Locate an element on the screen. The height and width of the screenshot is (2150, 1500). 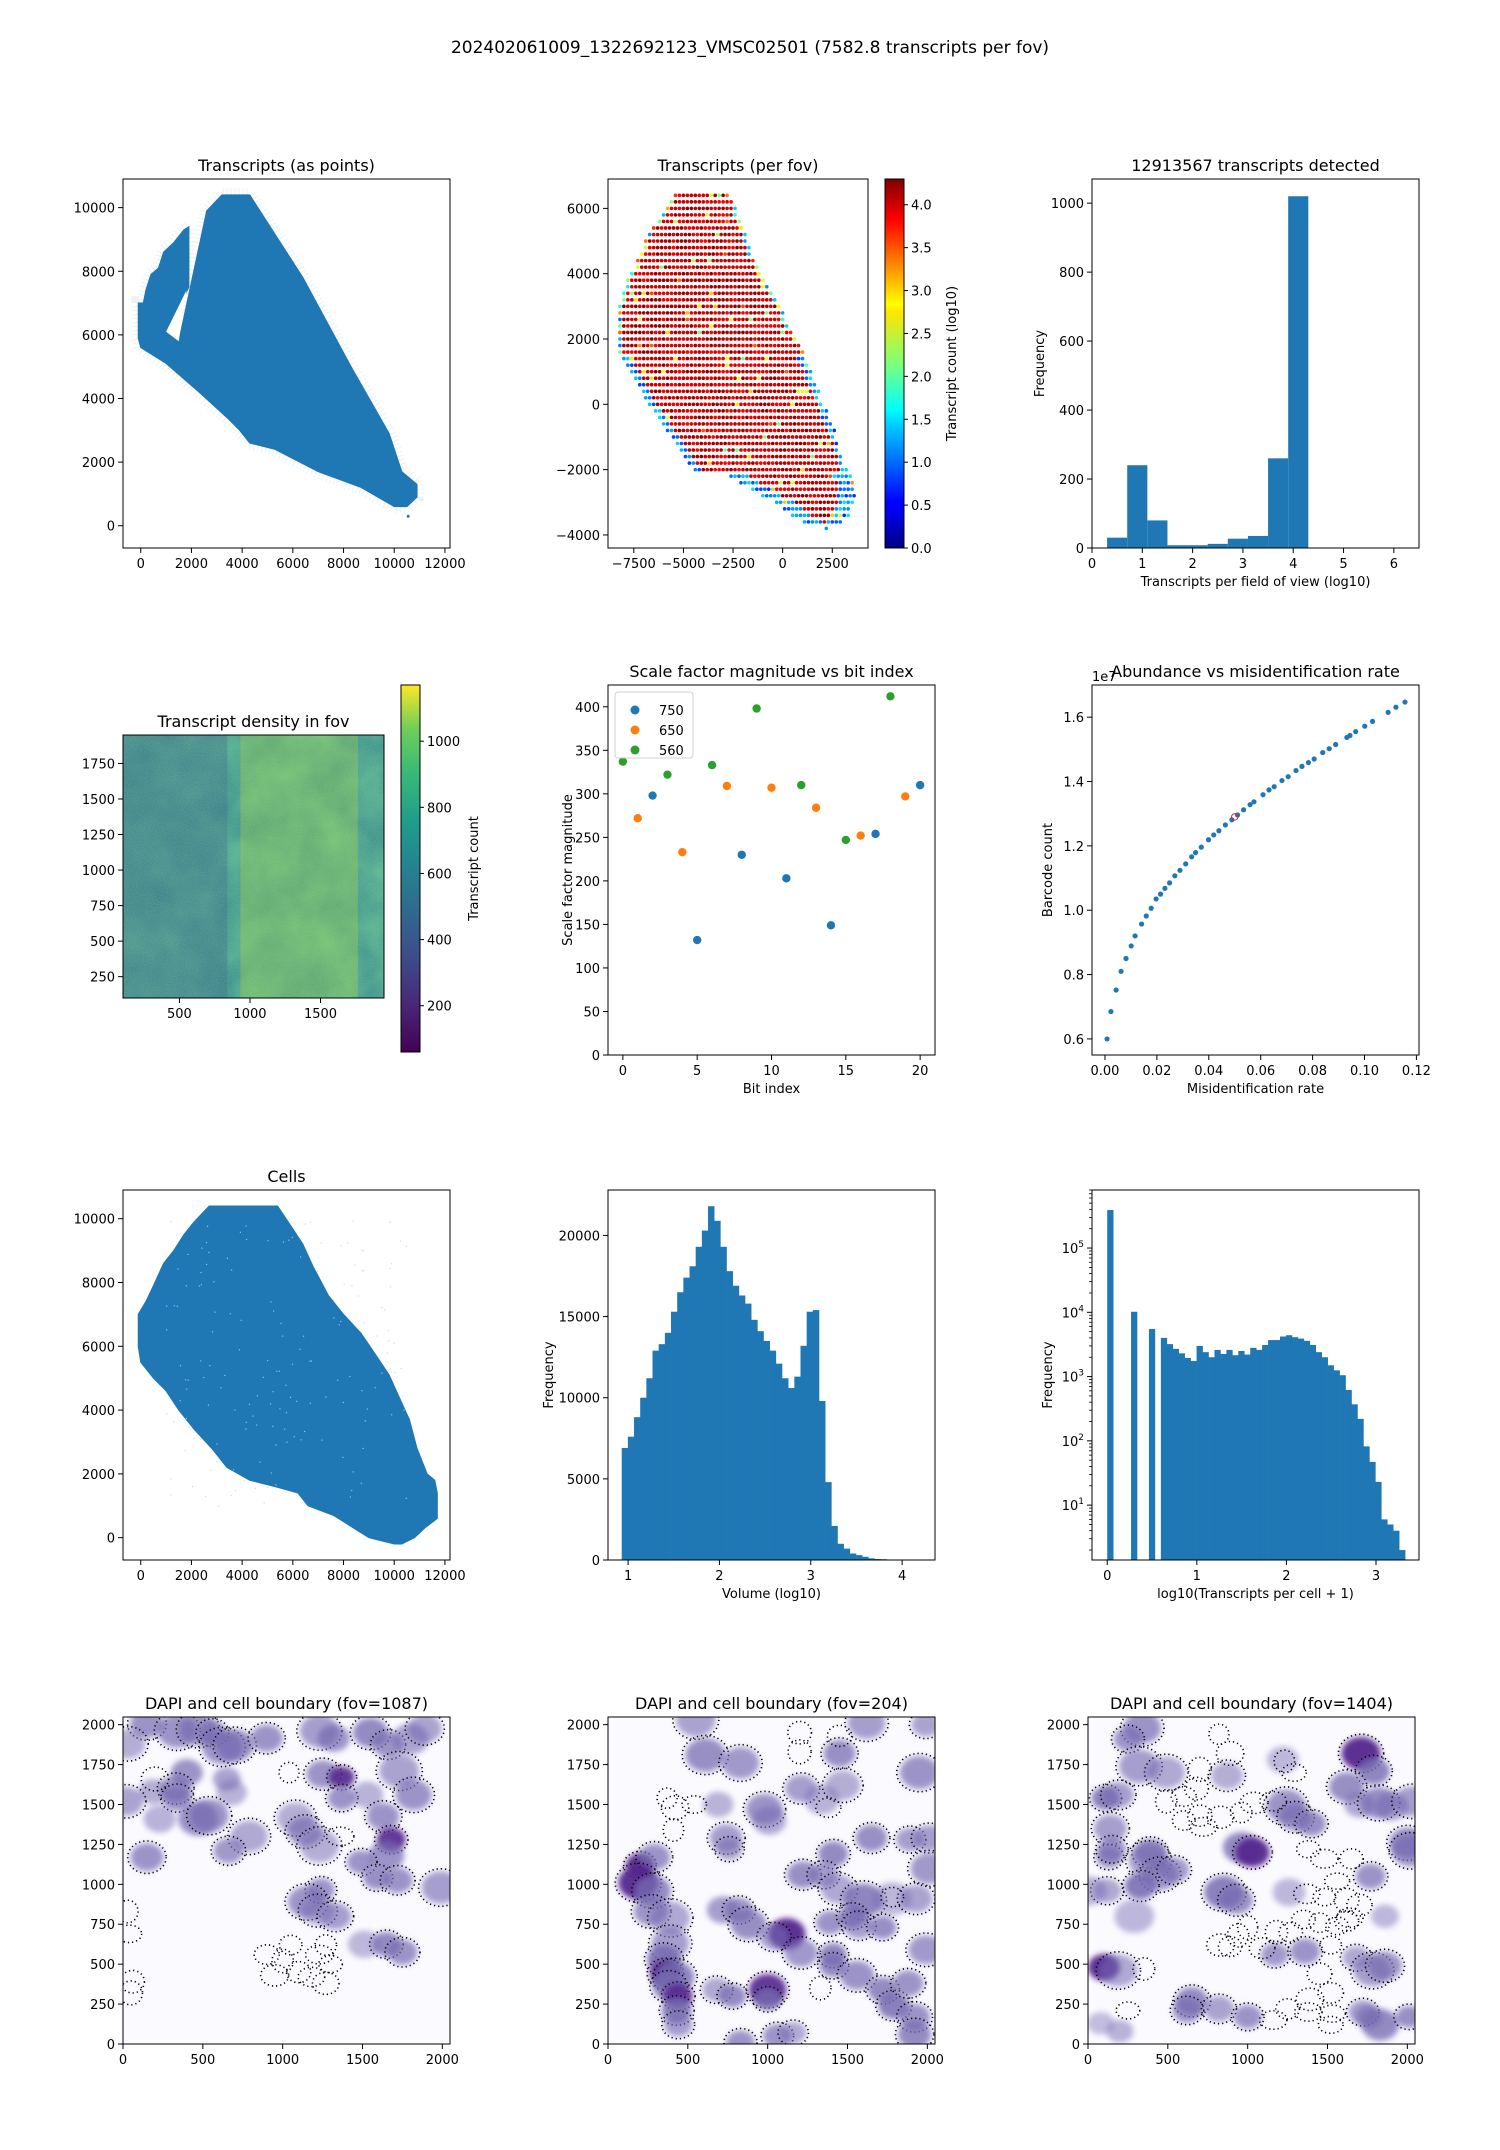
dapi-204-xtick-label: 2000 is located at coordinates (927, 2060).